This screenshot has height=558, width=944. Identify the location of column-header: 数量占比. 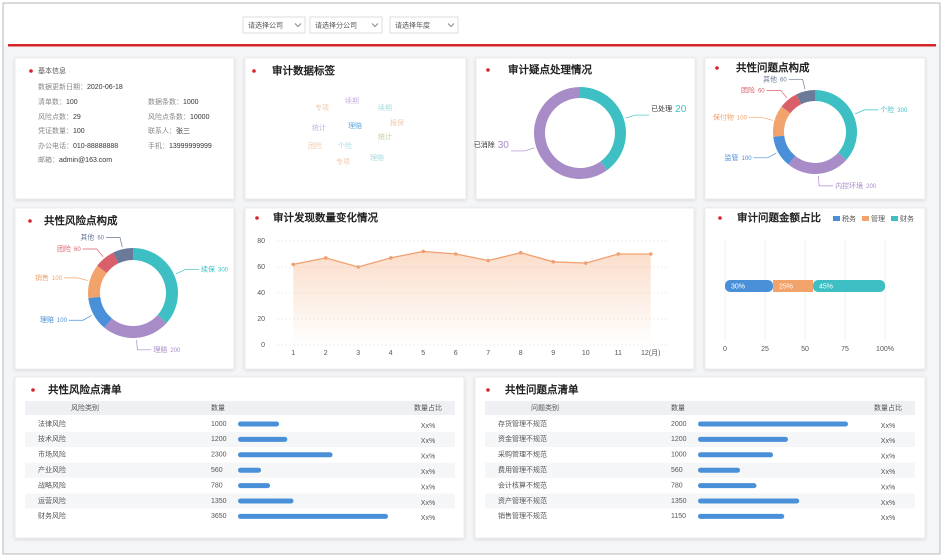
(428, 407).